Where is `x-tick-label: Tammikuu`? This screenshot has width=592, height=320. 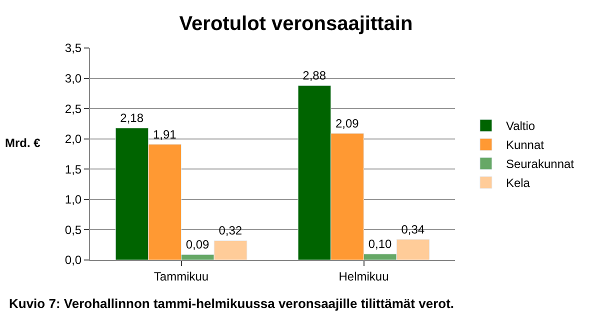
x-tick-label: Tammikuu is located at coordinates (181, 276).